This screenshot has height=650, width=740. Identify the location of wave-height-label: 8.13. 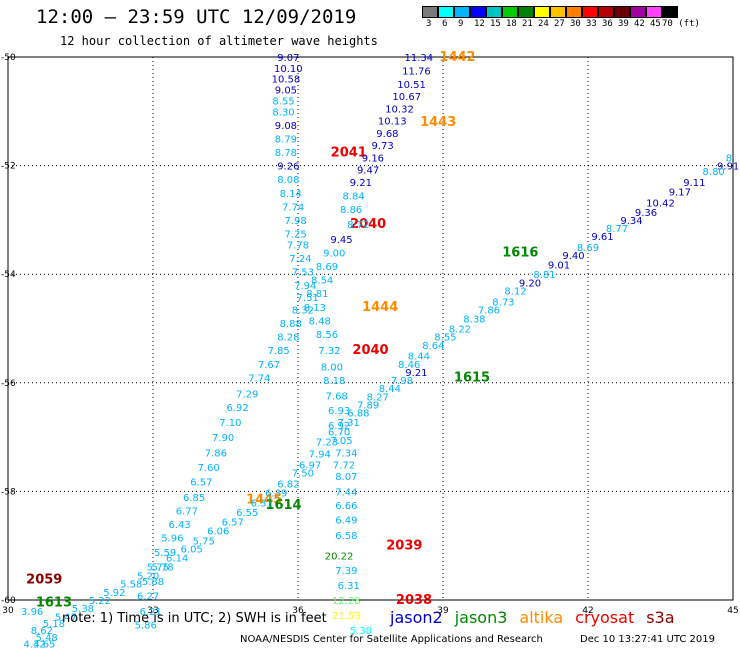
(315, 308).